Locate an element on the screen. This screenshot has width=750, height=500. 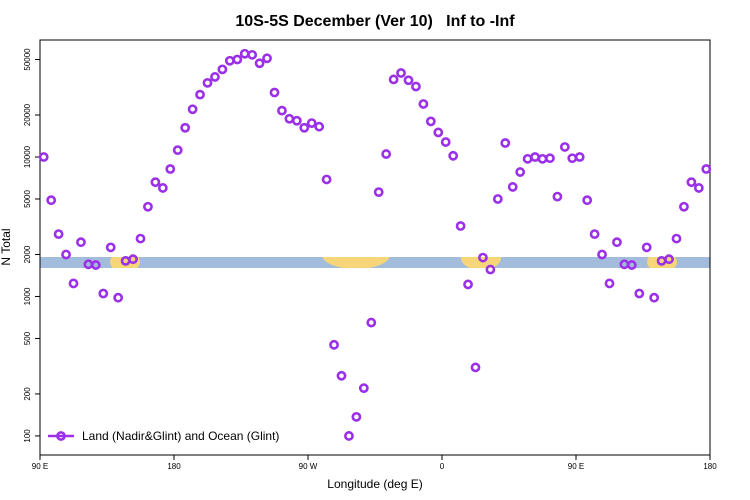
y-tick-label: 200 is located at coordinates (27, 394).